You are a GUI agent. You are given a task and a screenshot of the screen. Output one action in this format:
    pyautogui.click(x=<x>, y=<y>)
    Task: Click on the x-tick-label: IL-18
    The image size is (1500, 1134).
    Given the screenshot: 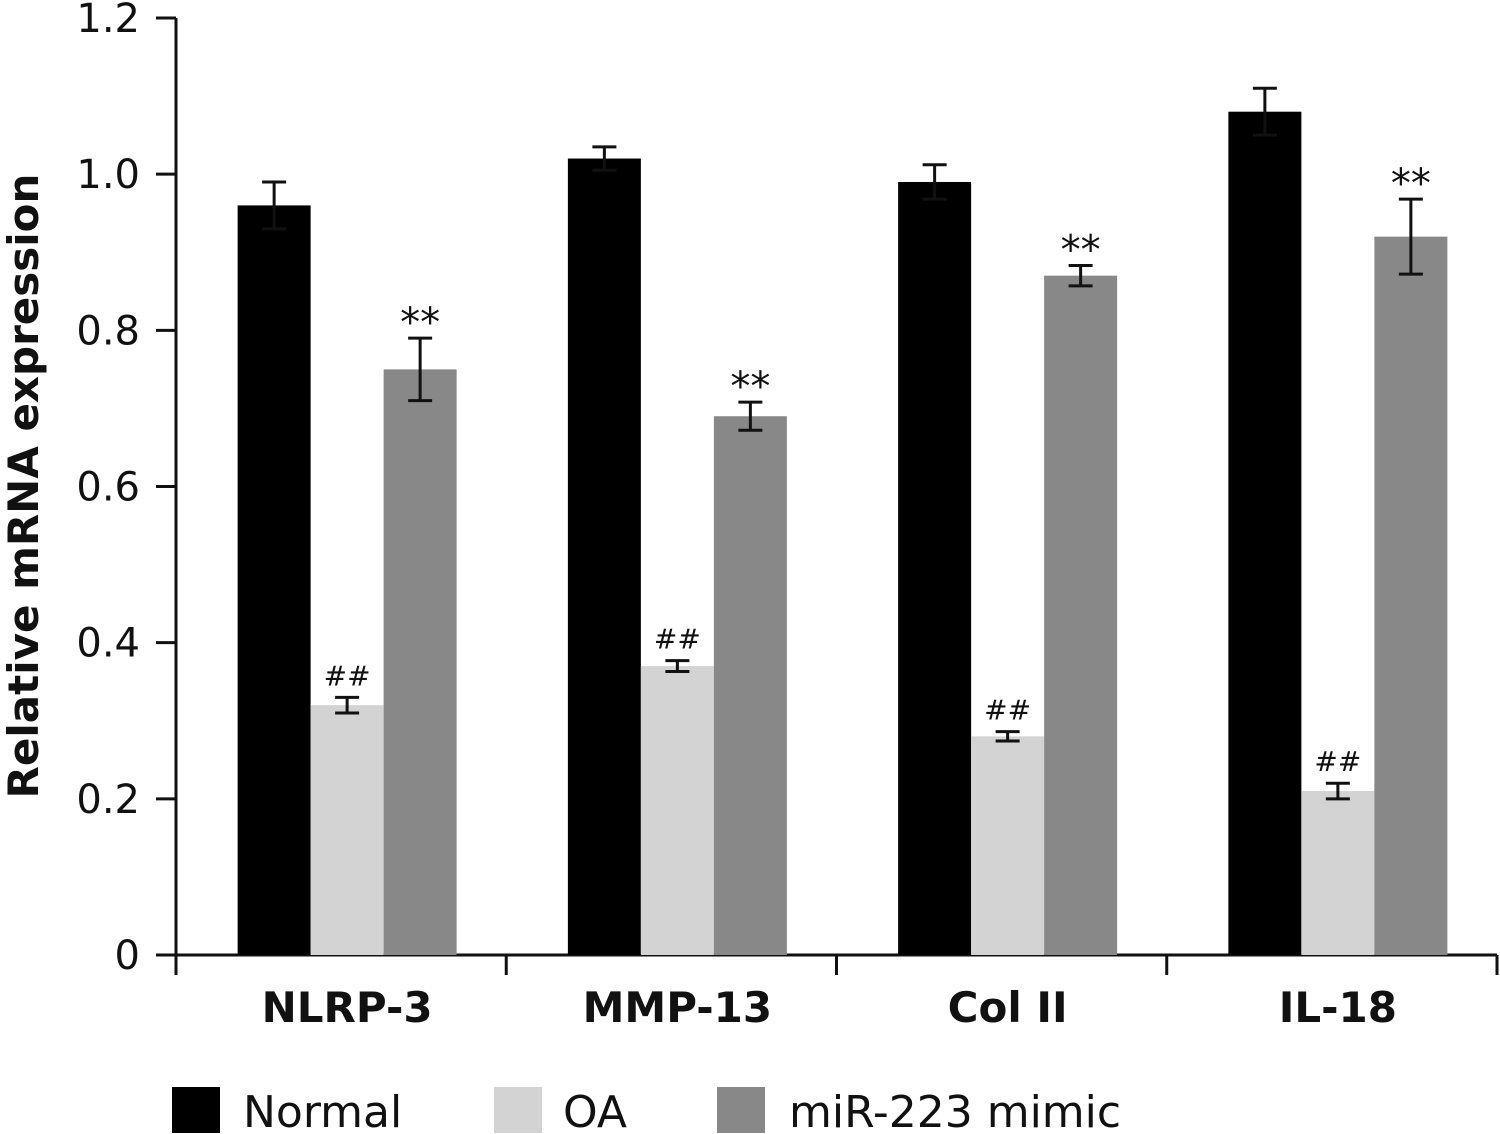 What is the action you would take?
    pyautogui.click(x=1338, y=1007)
    